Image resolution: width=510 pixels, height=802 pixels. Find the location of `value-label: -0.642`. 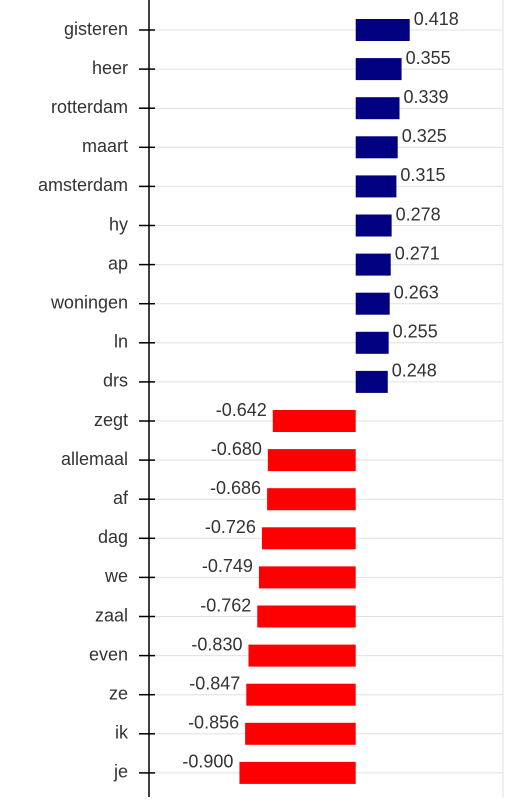

value-label: -0.642 is located at coordinates (241, 410).